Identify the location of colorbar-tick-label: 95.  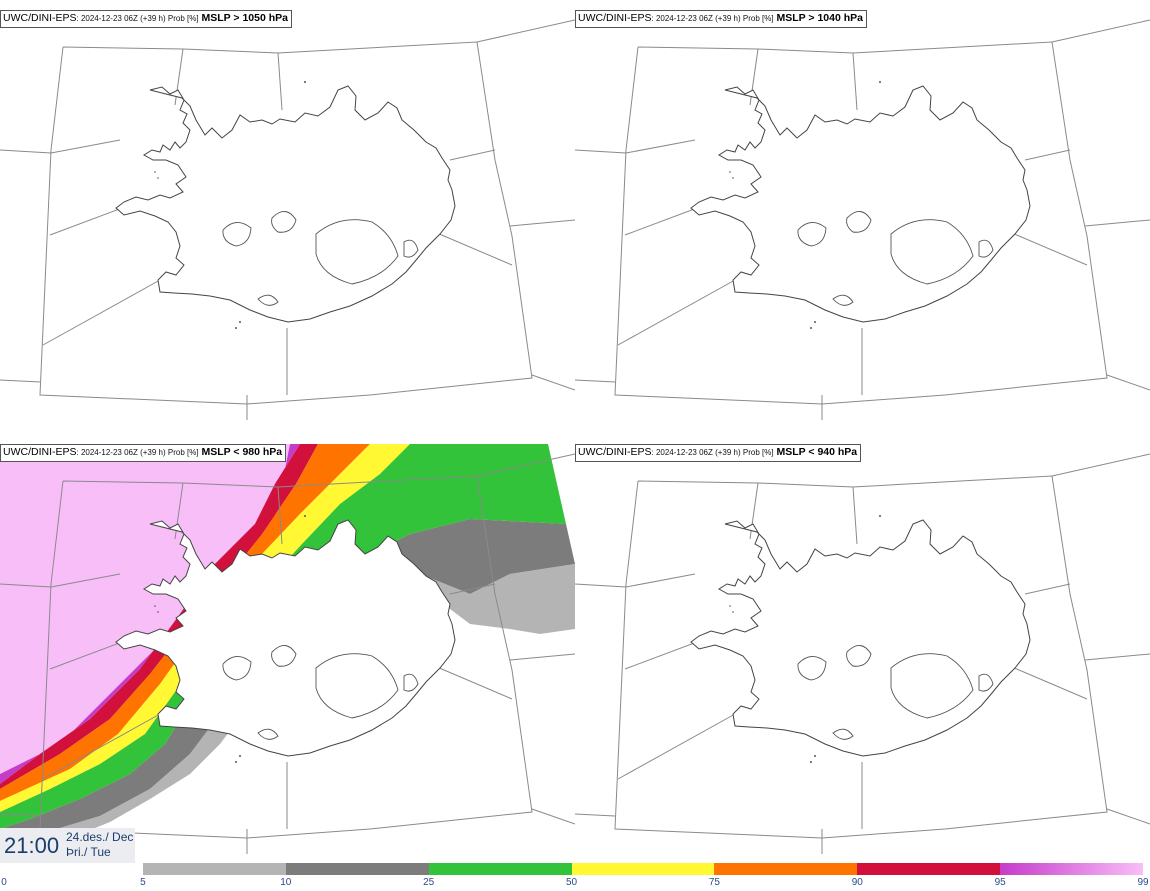
(1000, 882).